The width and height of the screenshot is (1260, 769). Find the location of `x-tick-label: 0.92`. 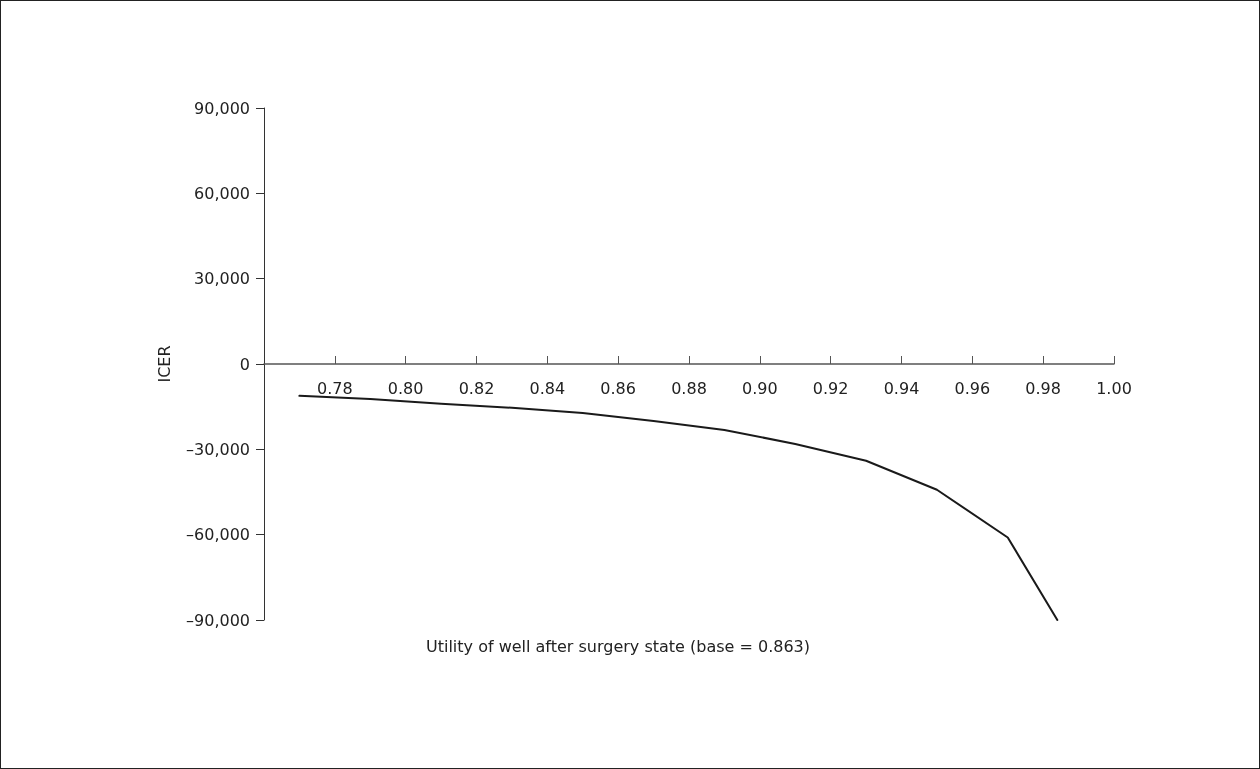

x-tick-label: 0.92 is located at coordinates (830, 388).